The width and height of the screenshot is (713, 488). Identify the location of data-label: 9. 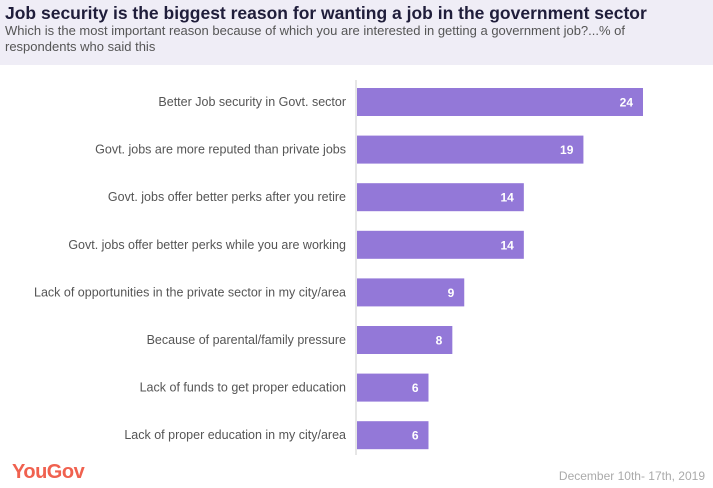
(451, 293).